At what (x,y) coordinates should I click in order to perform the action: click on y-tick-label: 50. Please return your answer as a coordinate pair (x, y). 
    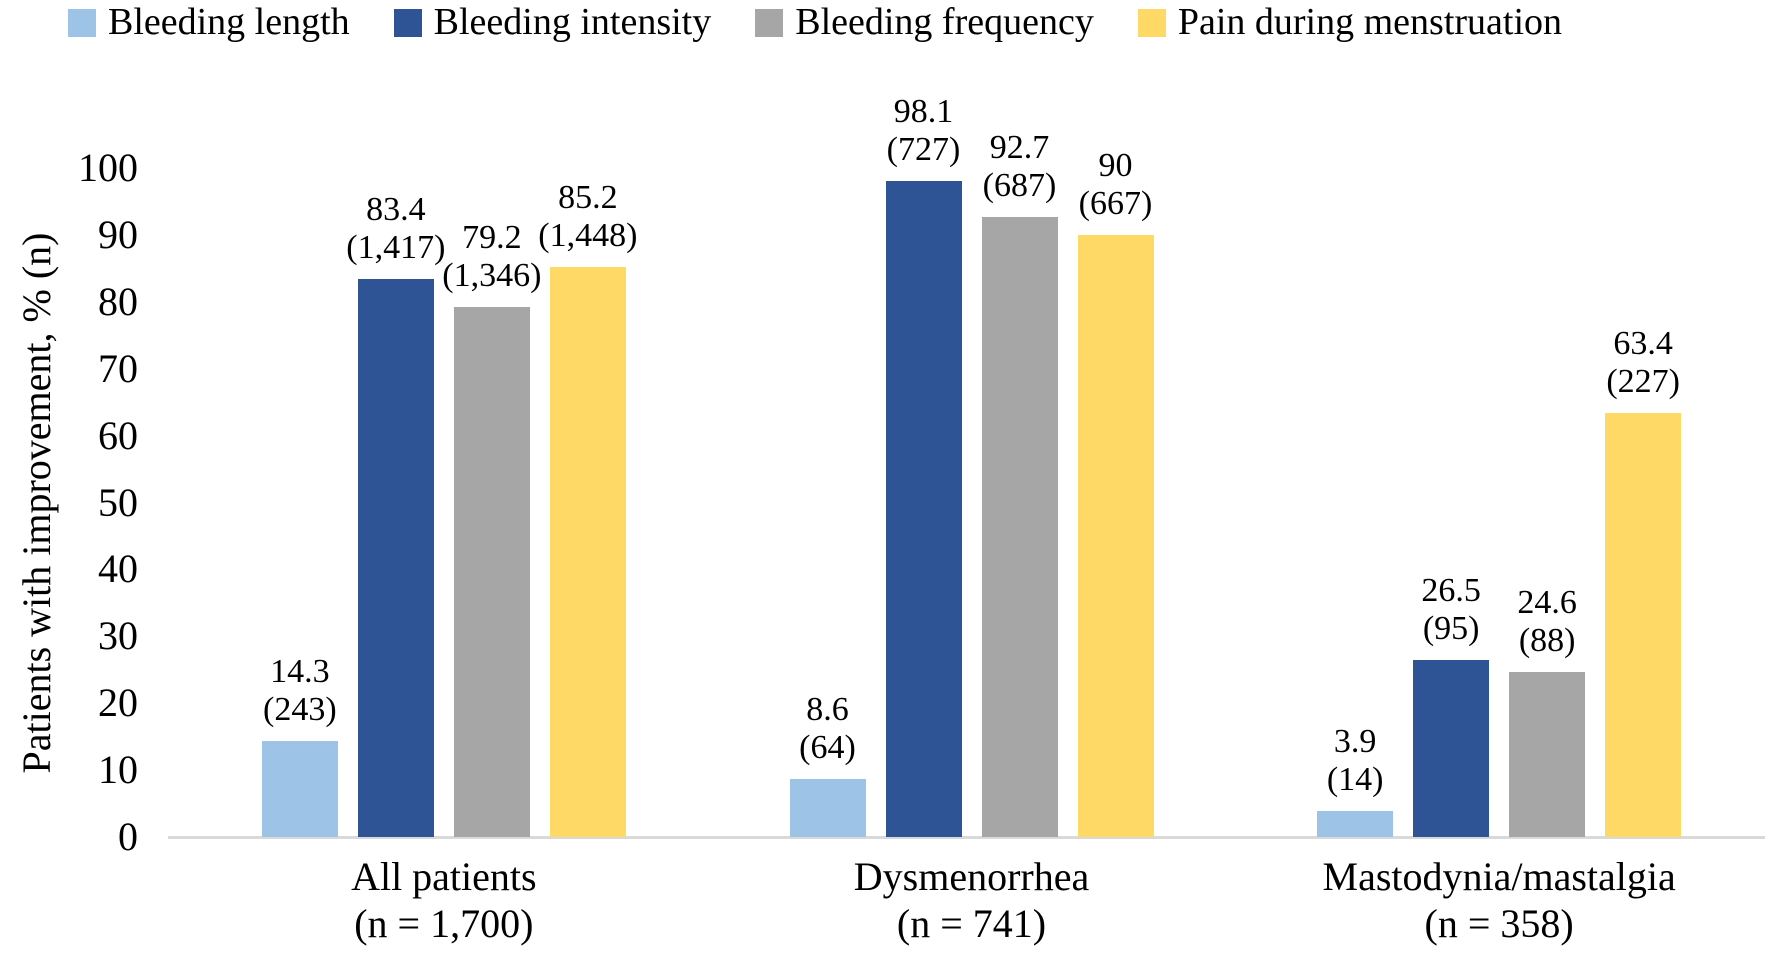
    Looking at the image, I should click on (118, 502).